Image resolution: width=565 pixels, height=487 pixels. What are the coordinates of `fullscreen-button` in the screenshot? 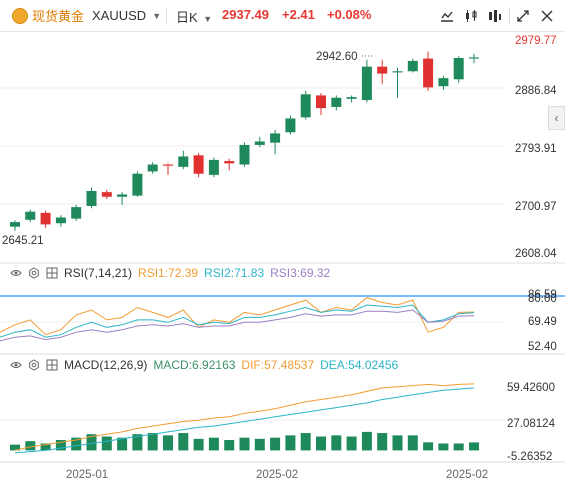 It's located at (523, 16).